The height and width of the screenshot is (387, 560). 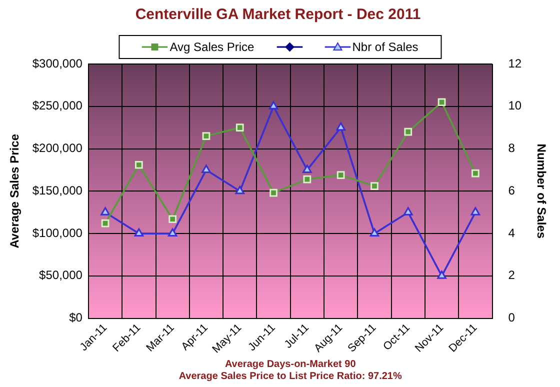 I want to click on y-tick-label: $150,000, so click(x=57, y=190).